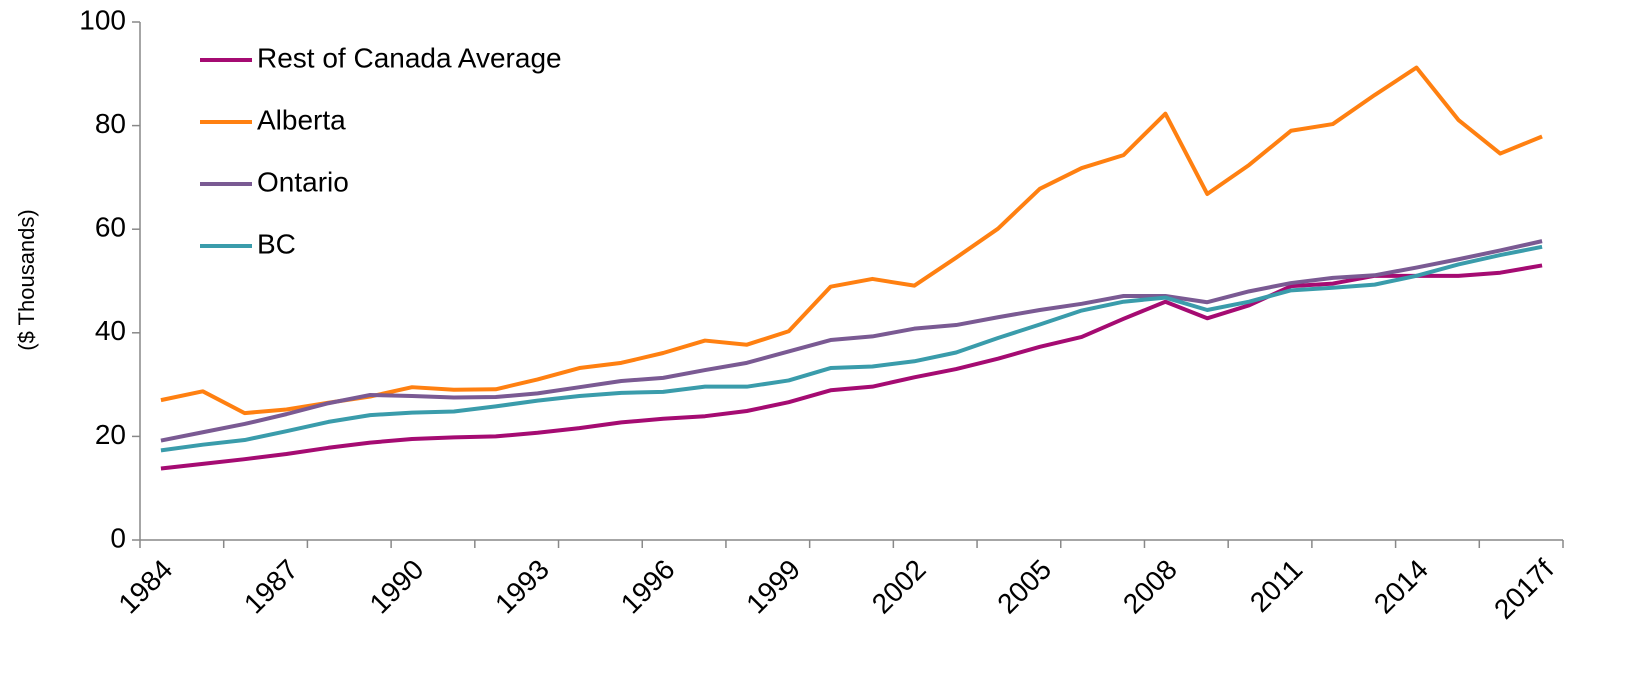  I want to click on x-tick-label: 2014, so click(1401, 587).